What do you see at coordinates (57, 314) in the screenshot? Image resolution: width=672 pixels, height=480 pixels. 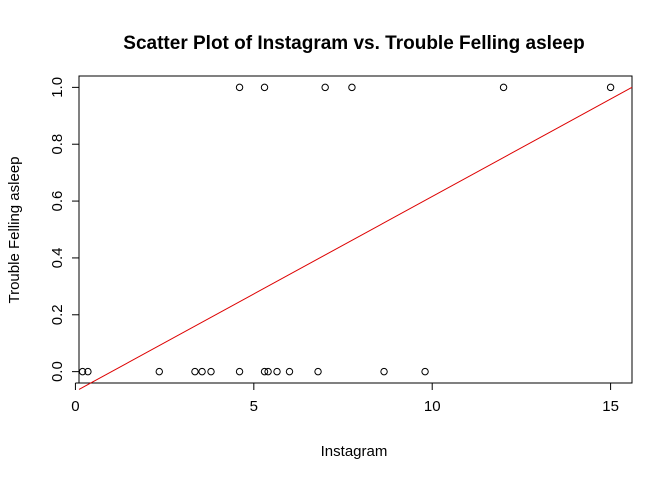 I see `y-tick-label: 0.2` at bounding box center [57, 314].